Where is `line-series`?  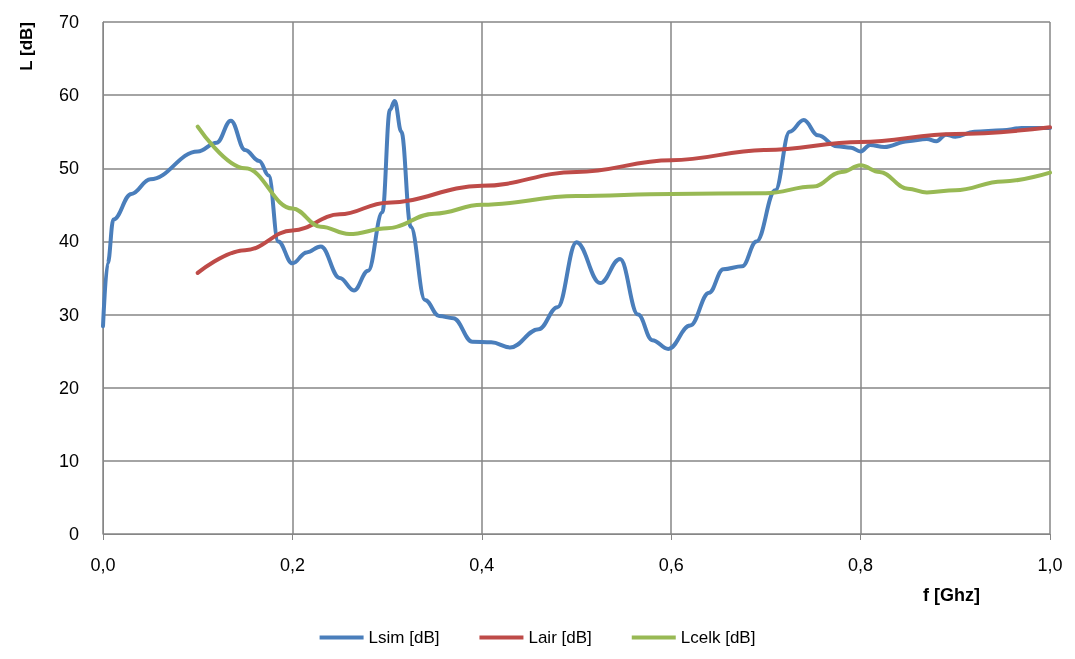
line-series is located at coordinates (623, 180).